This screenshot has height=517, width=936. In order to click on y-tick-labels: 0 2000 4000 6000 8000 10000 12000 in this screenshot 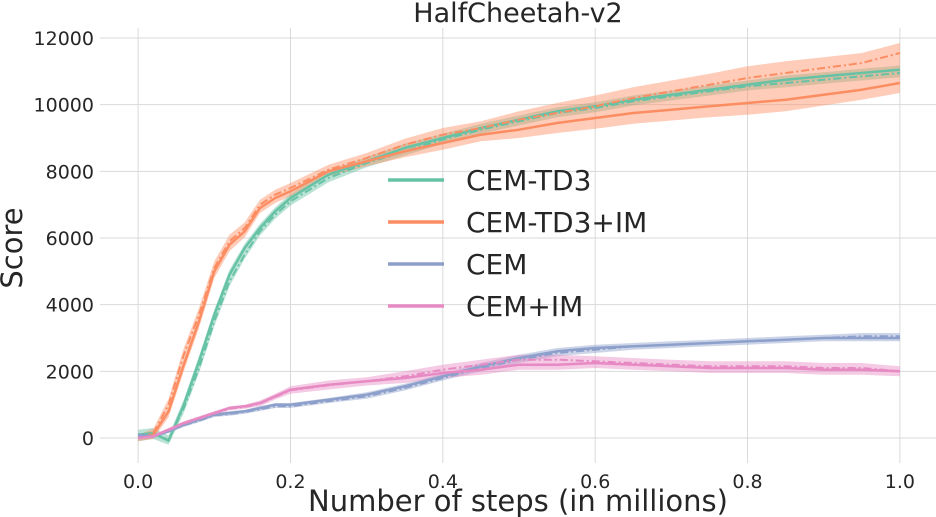, I will do `click(64, 239)`.